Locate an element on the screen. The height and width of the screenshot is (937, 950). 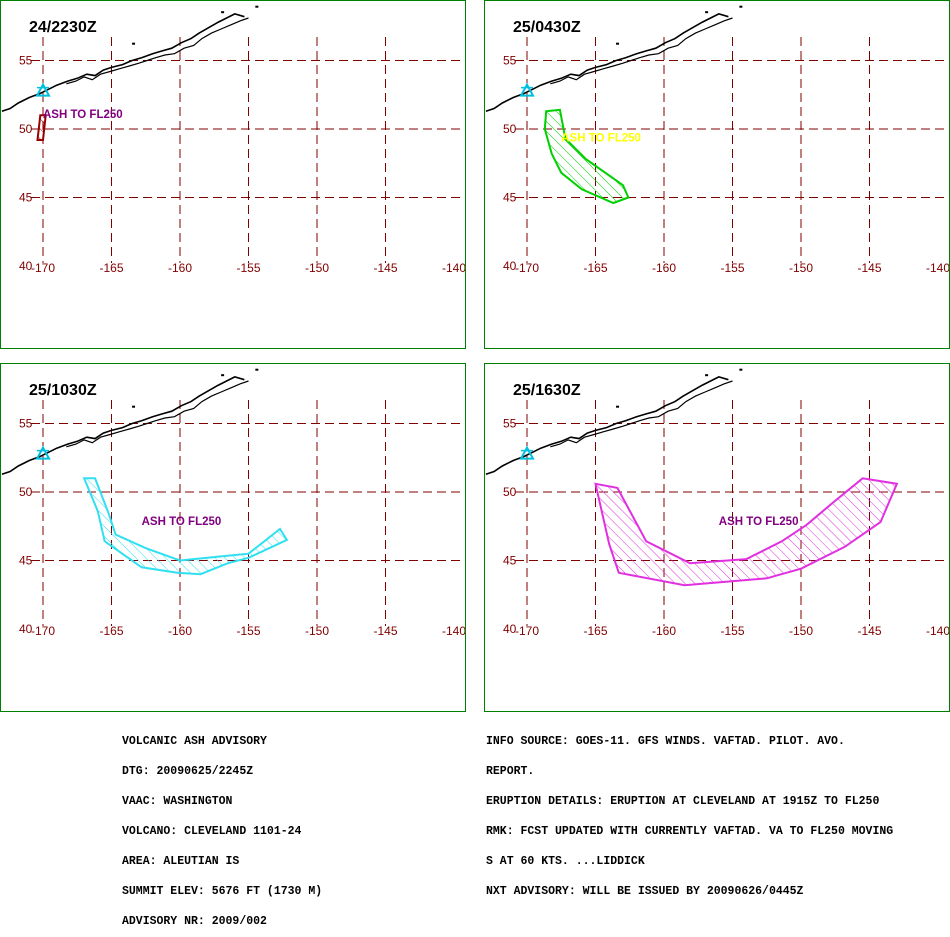
advisory-line: REPORT. is located at coordinates (510, 771).